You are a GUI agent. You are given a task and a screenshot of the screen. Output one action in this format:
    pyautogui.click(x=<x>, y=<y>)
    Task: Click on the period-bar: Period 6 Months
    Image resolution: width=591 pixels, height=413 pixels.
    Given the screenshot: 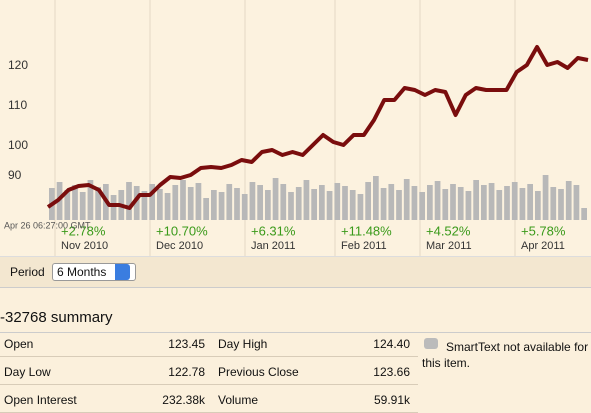 What is the action you would take?
    pyautogui.click(x=295, y=272)
    